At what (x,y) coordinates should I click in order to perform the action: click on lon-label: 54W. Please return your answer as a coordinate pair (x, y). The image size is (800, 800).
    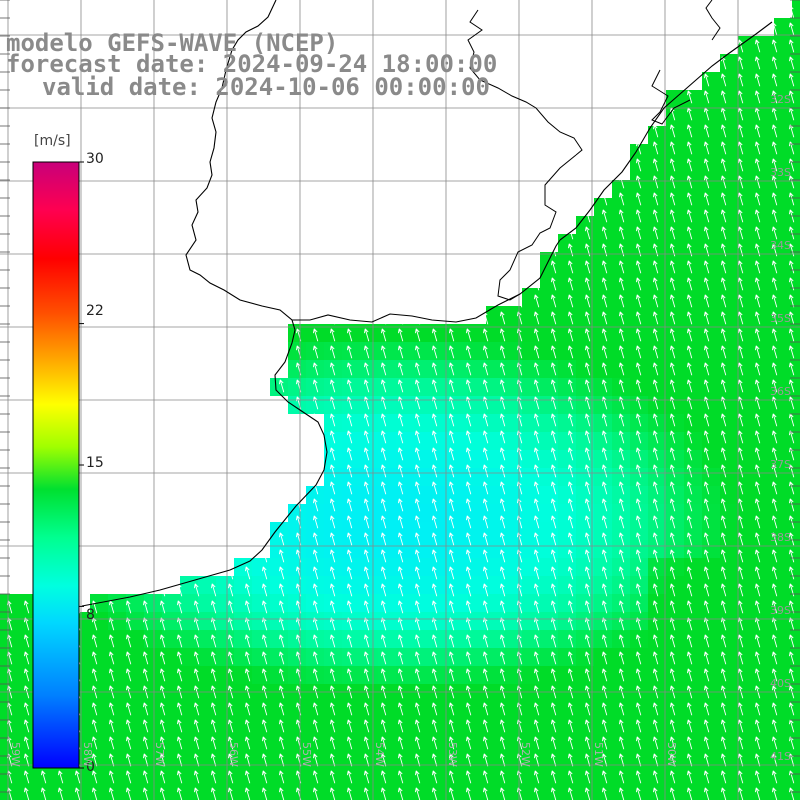
    Looking at the image, I should click on (379, 754).